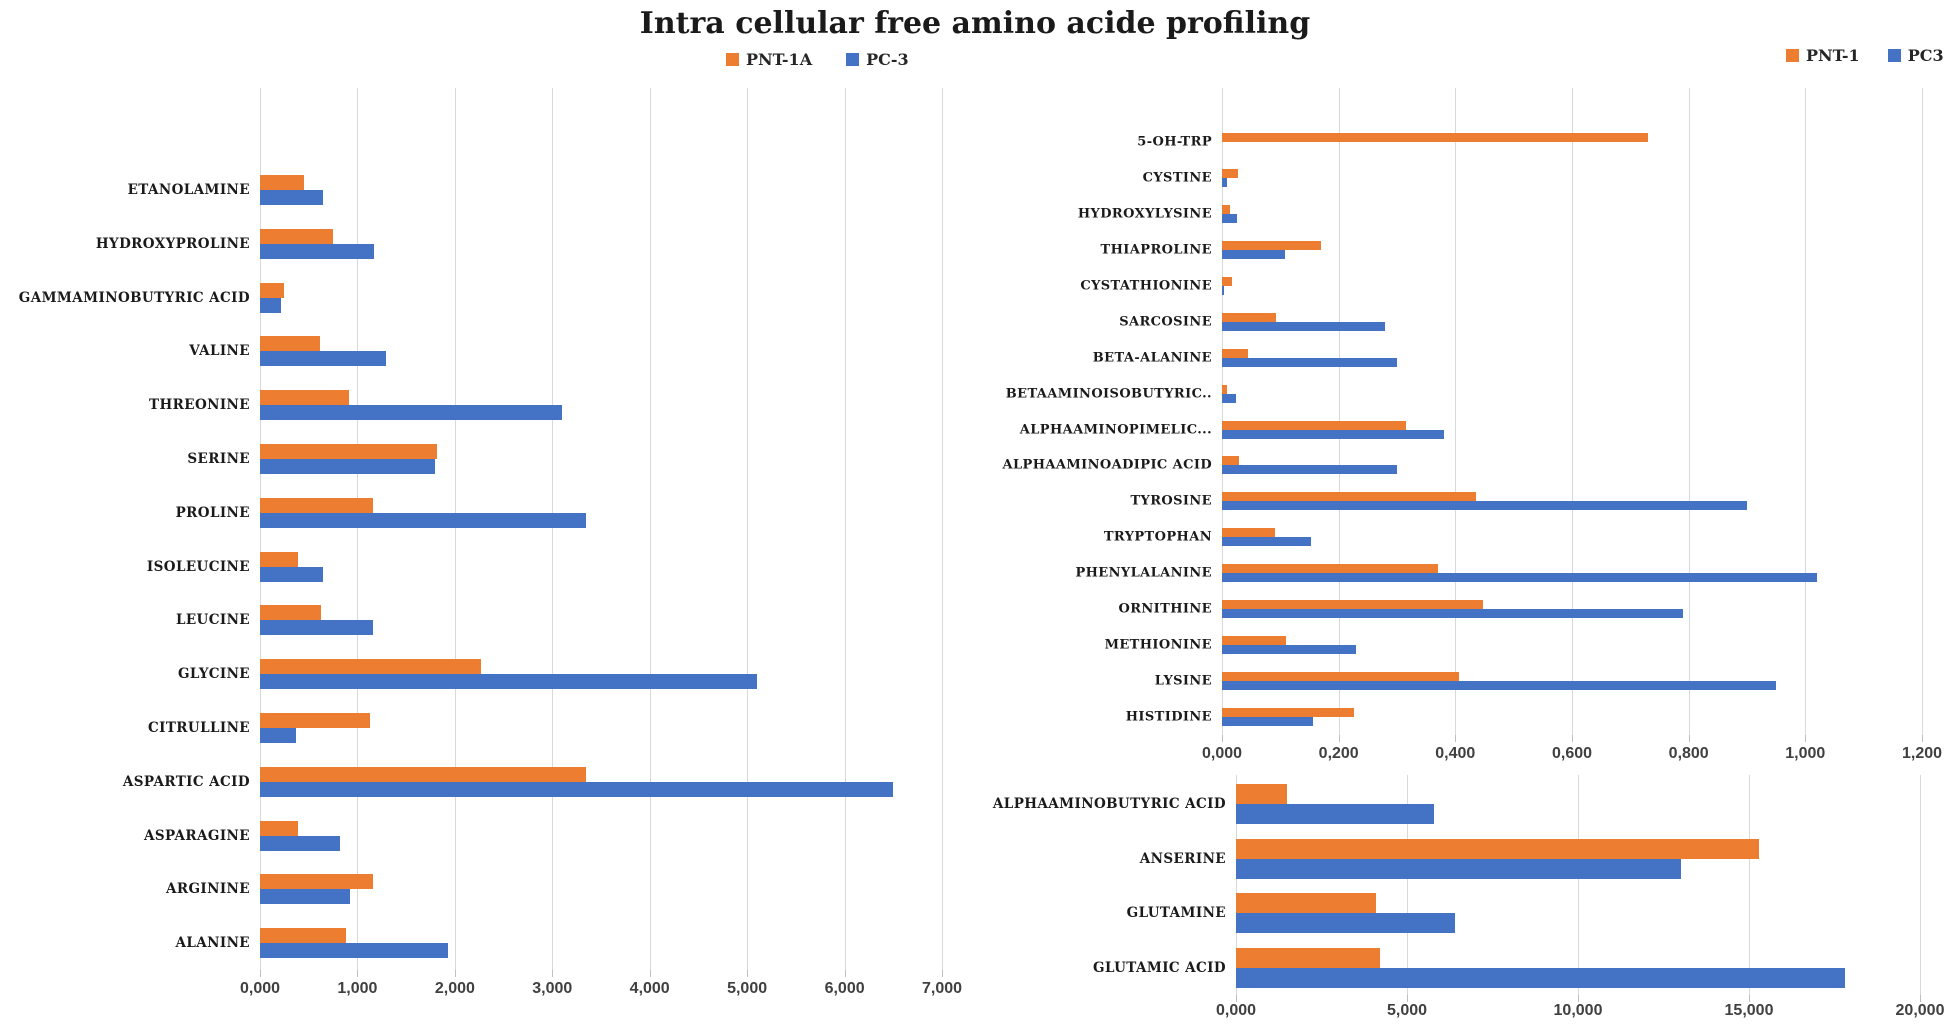 The height and width of the screenshot is (1024, 1950). Describe the element at coordinates (198, 566) in the screenshot. I see `category-label: ISOLEUCINE` at that location.